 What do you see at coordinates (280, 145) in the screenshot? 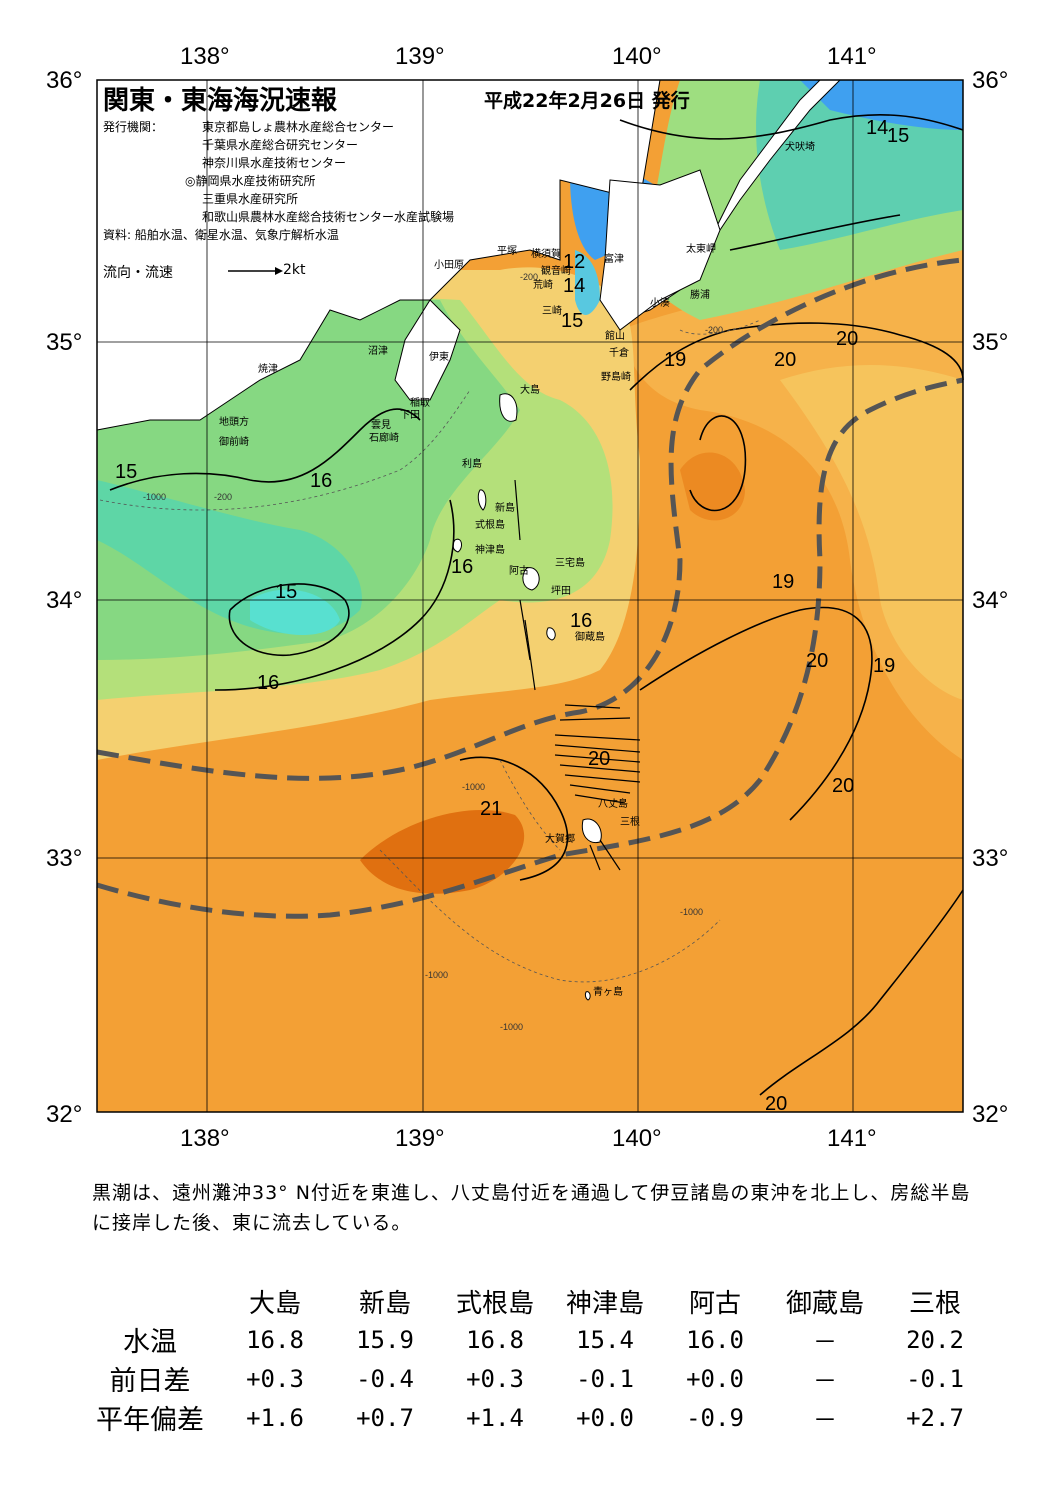
I see `issuer-item: 千葉県水産総合研究センター` at bounding box center [280, 145].